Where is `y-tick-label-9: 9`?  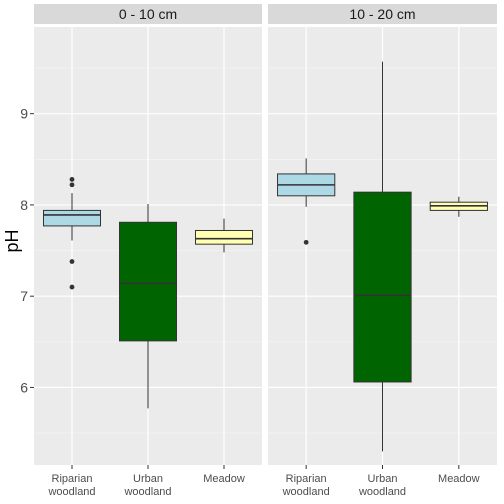
y-tick-label-9: 9 is located at coordinates (24, 114).